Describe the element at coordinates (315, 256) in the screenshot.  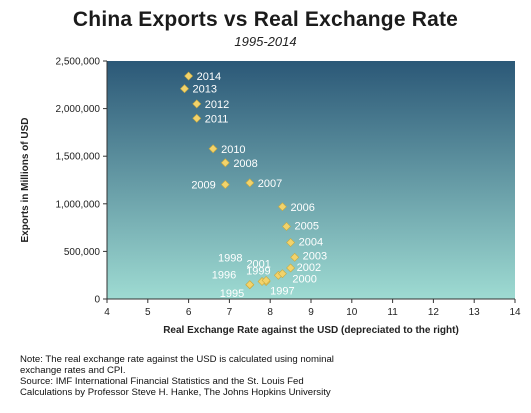
I see `data-point-label: 2003` at that location.